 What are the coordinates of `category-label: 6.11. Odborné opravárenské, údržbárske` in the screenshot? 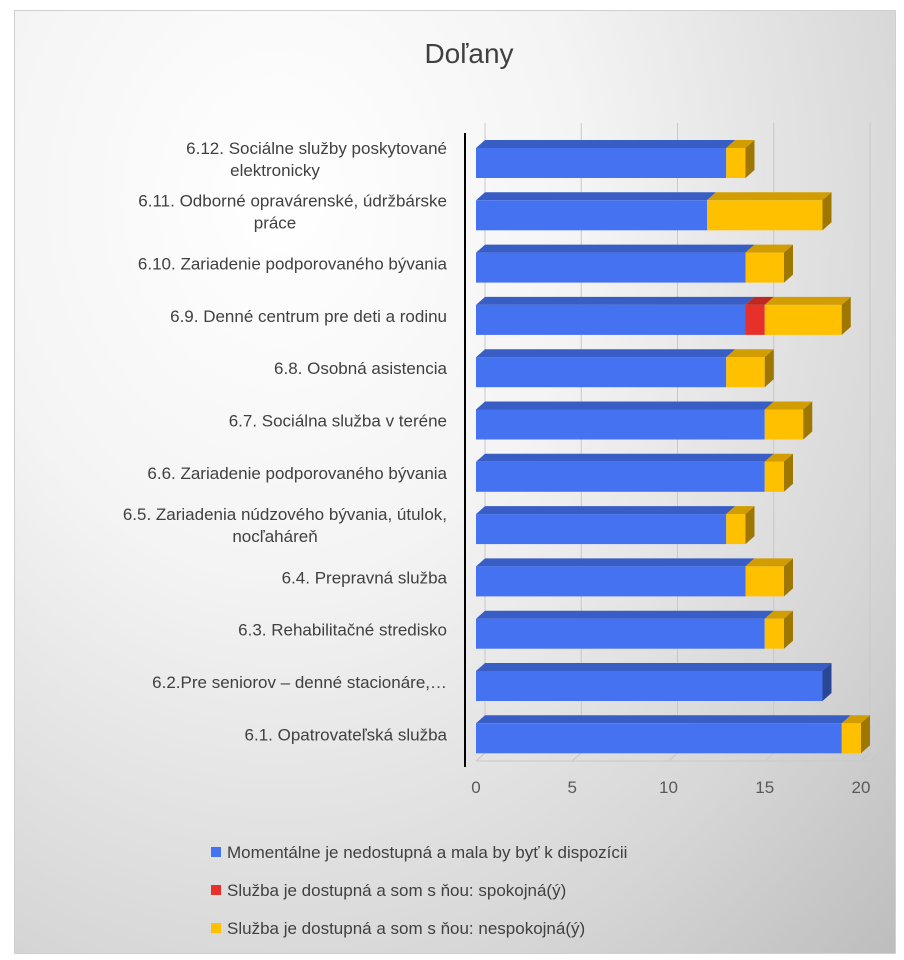 It's located at (292, 200).